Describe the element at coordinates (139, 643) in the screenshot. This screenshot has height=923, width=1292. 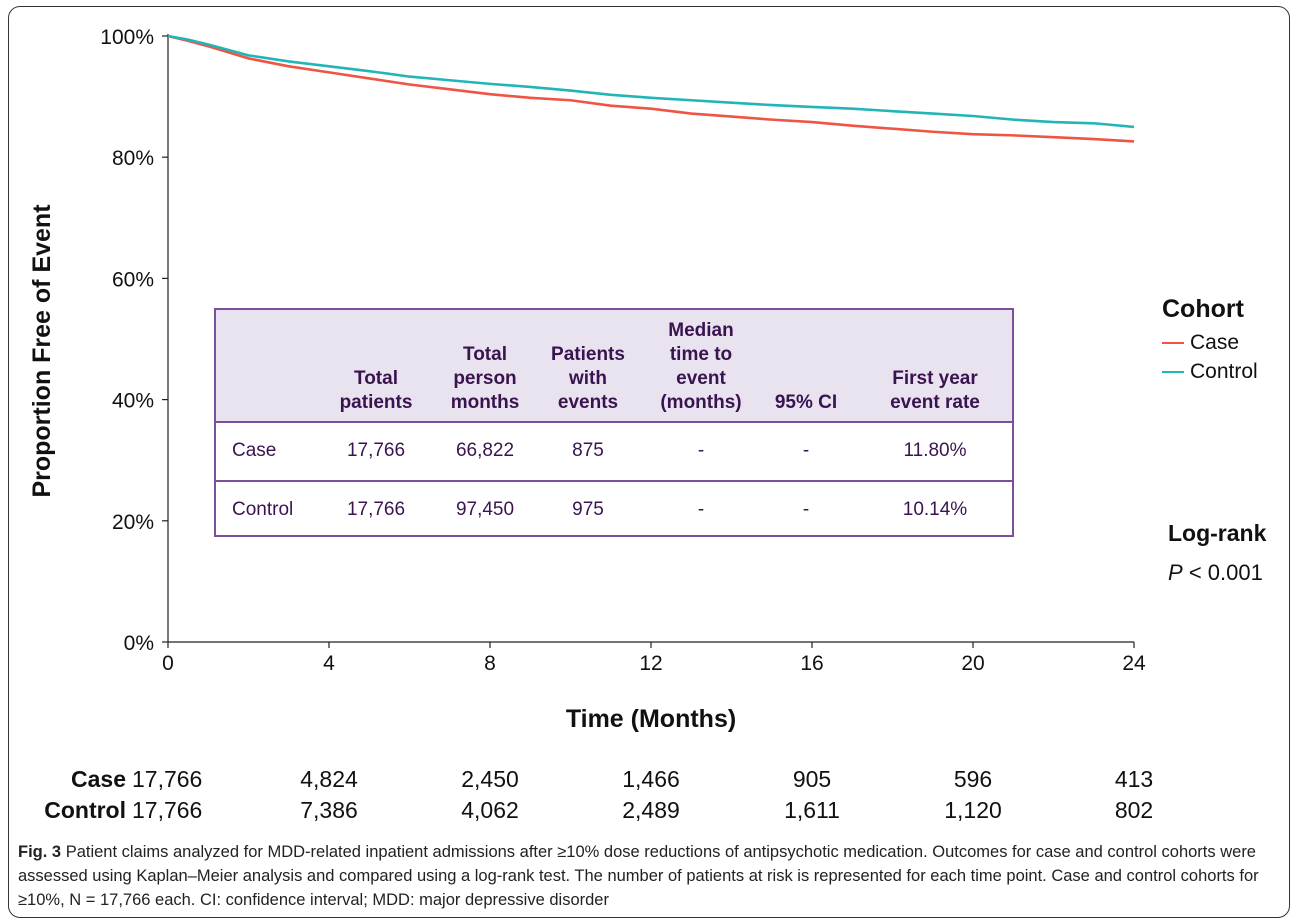
I see `y-tick-label: 0%` at that location.